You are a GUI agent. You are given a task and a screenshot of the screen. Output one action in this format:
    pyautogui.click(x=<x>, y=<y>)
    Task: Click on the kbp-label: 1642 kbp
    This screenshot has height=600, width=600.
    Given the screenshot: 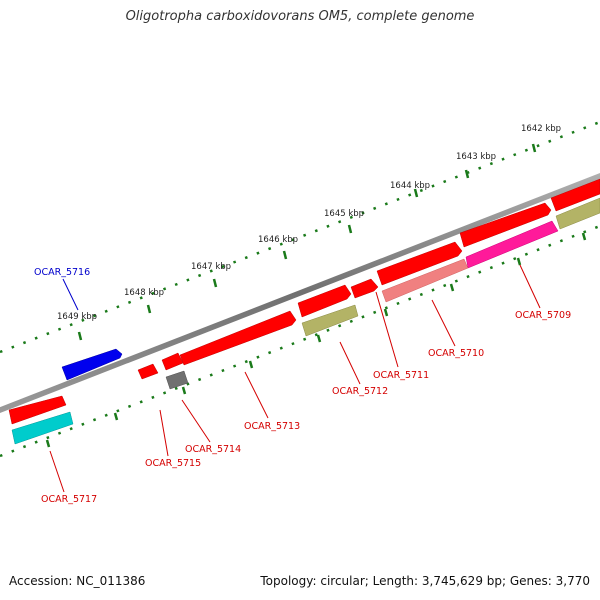 What is the action you would take?
    pyautogui.click(x=541, y=129)
    